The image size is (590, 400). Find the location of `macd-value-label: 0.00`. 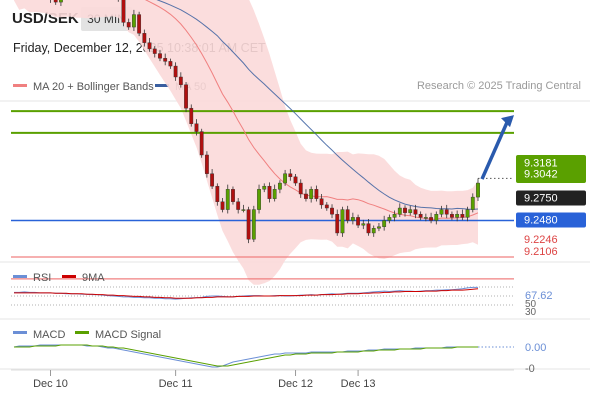

macd-value-label: 0.00 is located at coordinates (535, 348).